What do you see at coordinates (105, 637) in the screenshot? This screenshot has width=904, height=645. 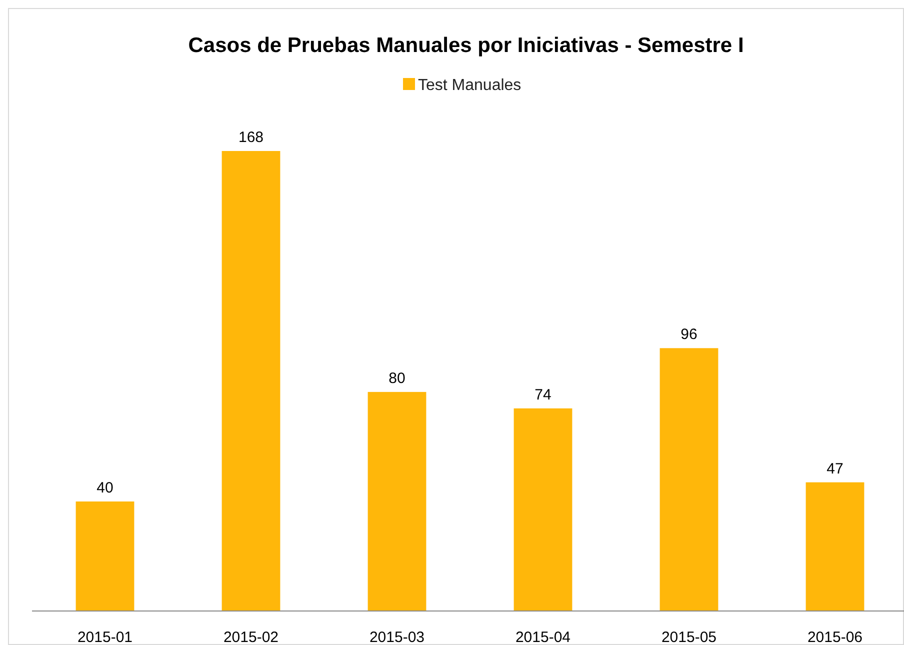 I see `x-tick-label: 2015-01` at bounding box center [105, 637].